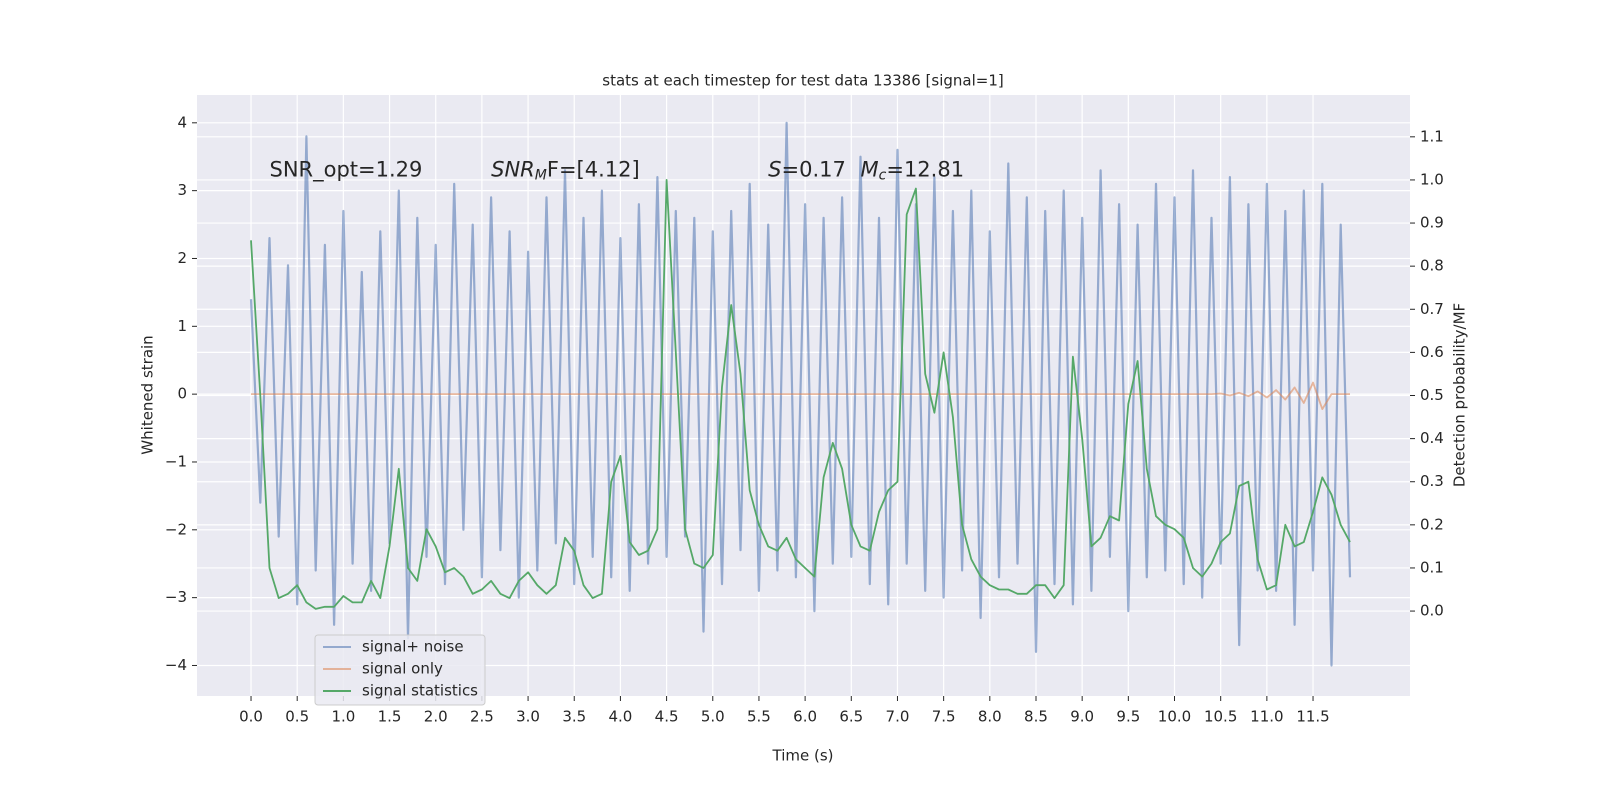  What do you see at coordinates (176, 461) in the screenshot?
I see `y-tick-label: −1` at bounding box center [176, 461].